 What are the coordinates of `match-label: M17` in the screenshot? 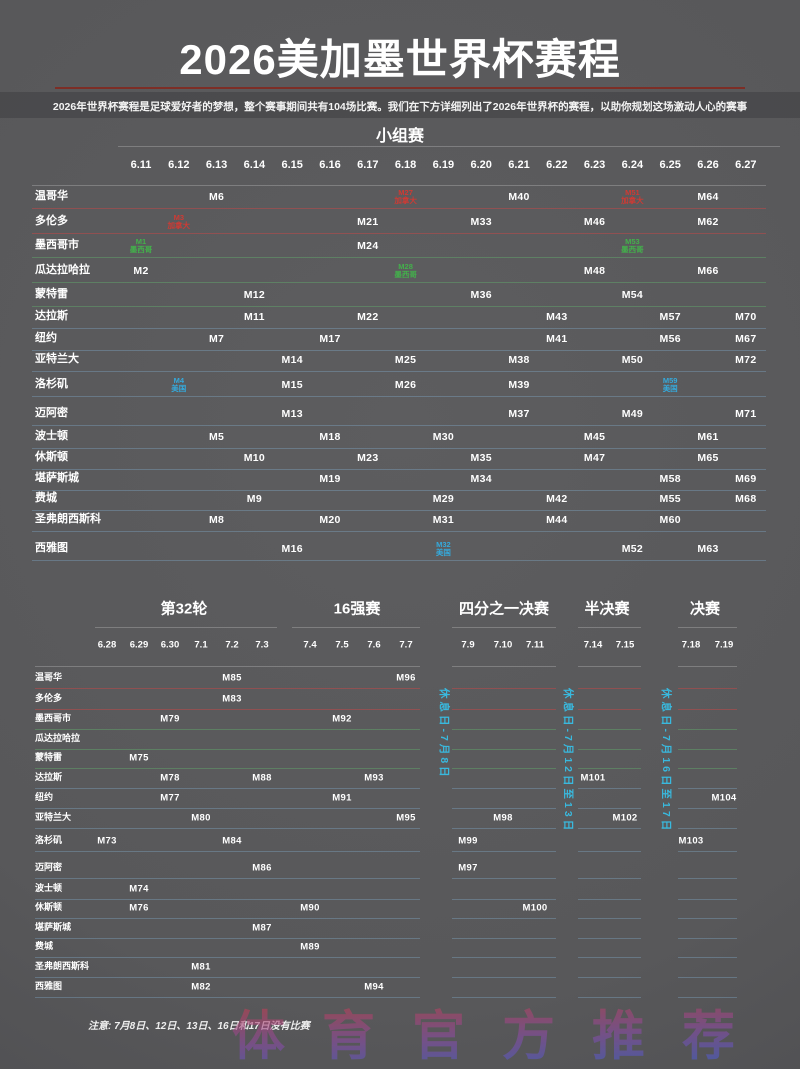 It's located at (330, 339).